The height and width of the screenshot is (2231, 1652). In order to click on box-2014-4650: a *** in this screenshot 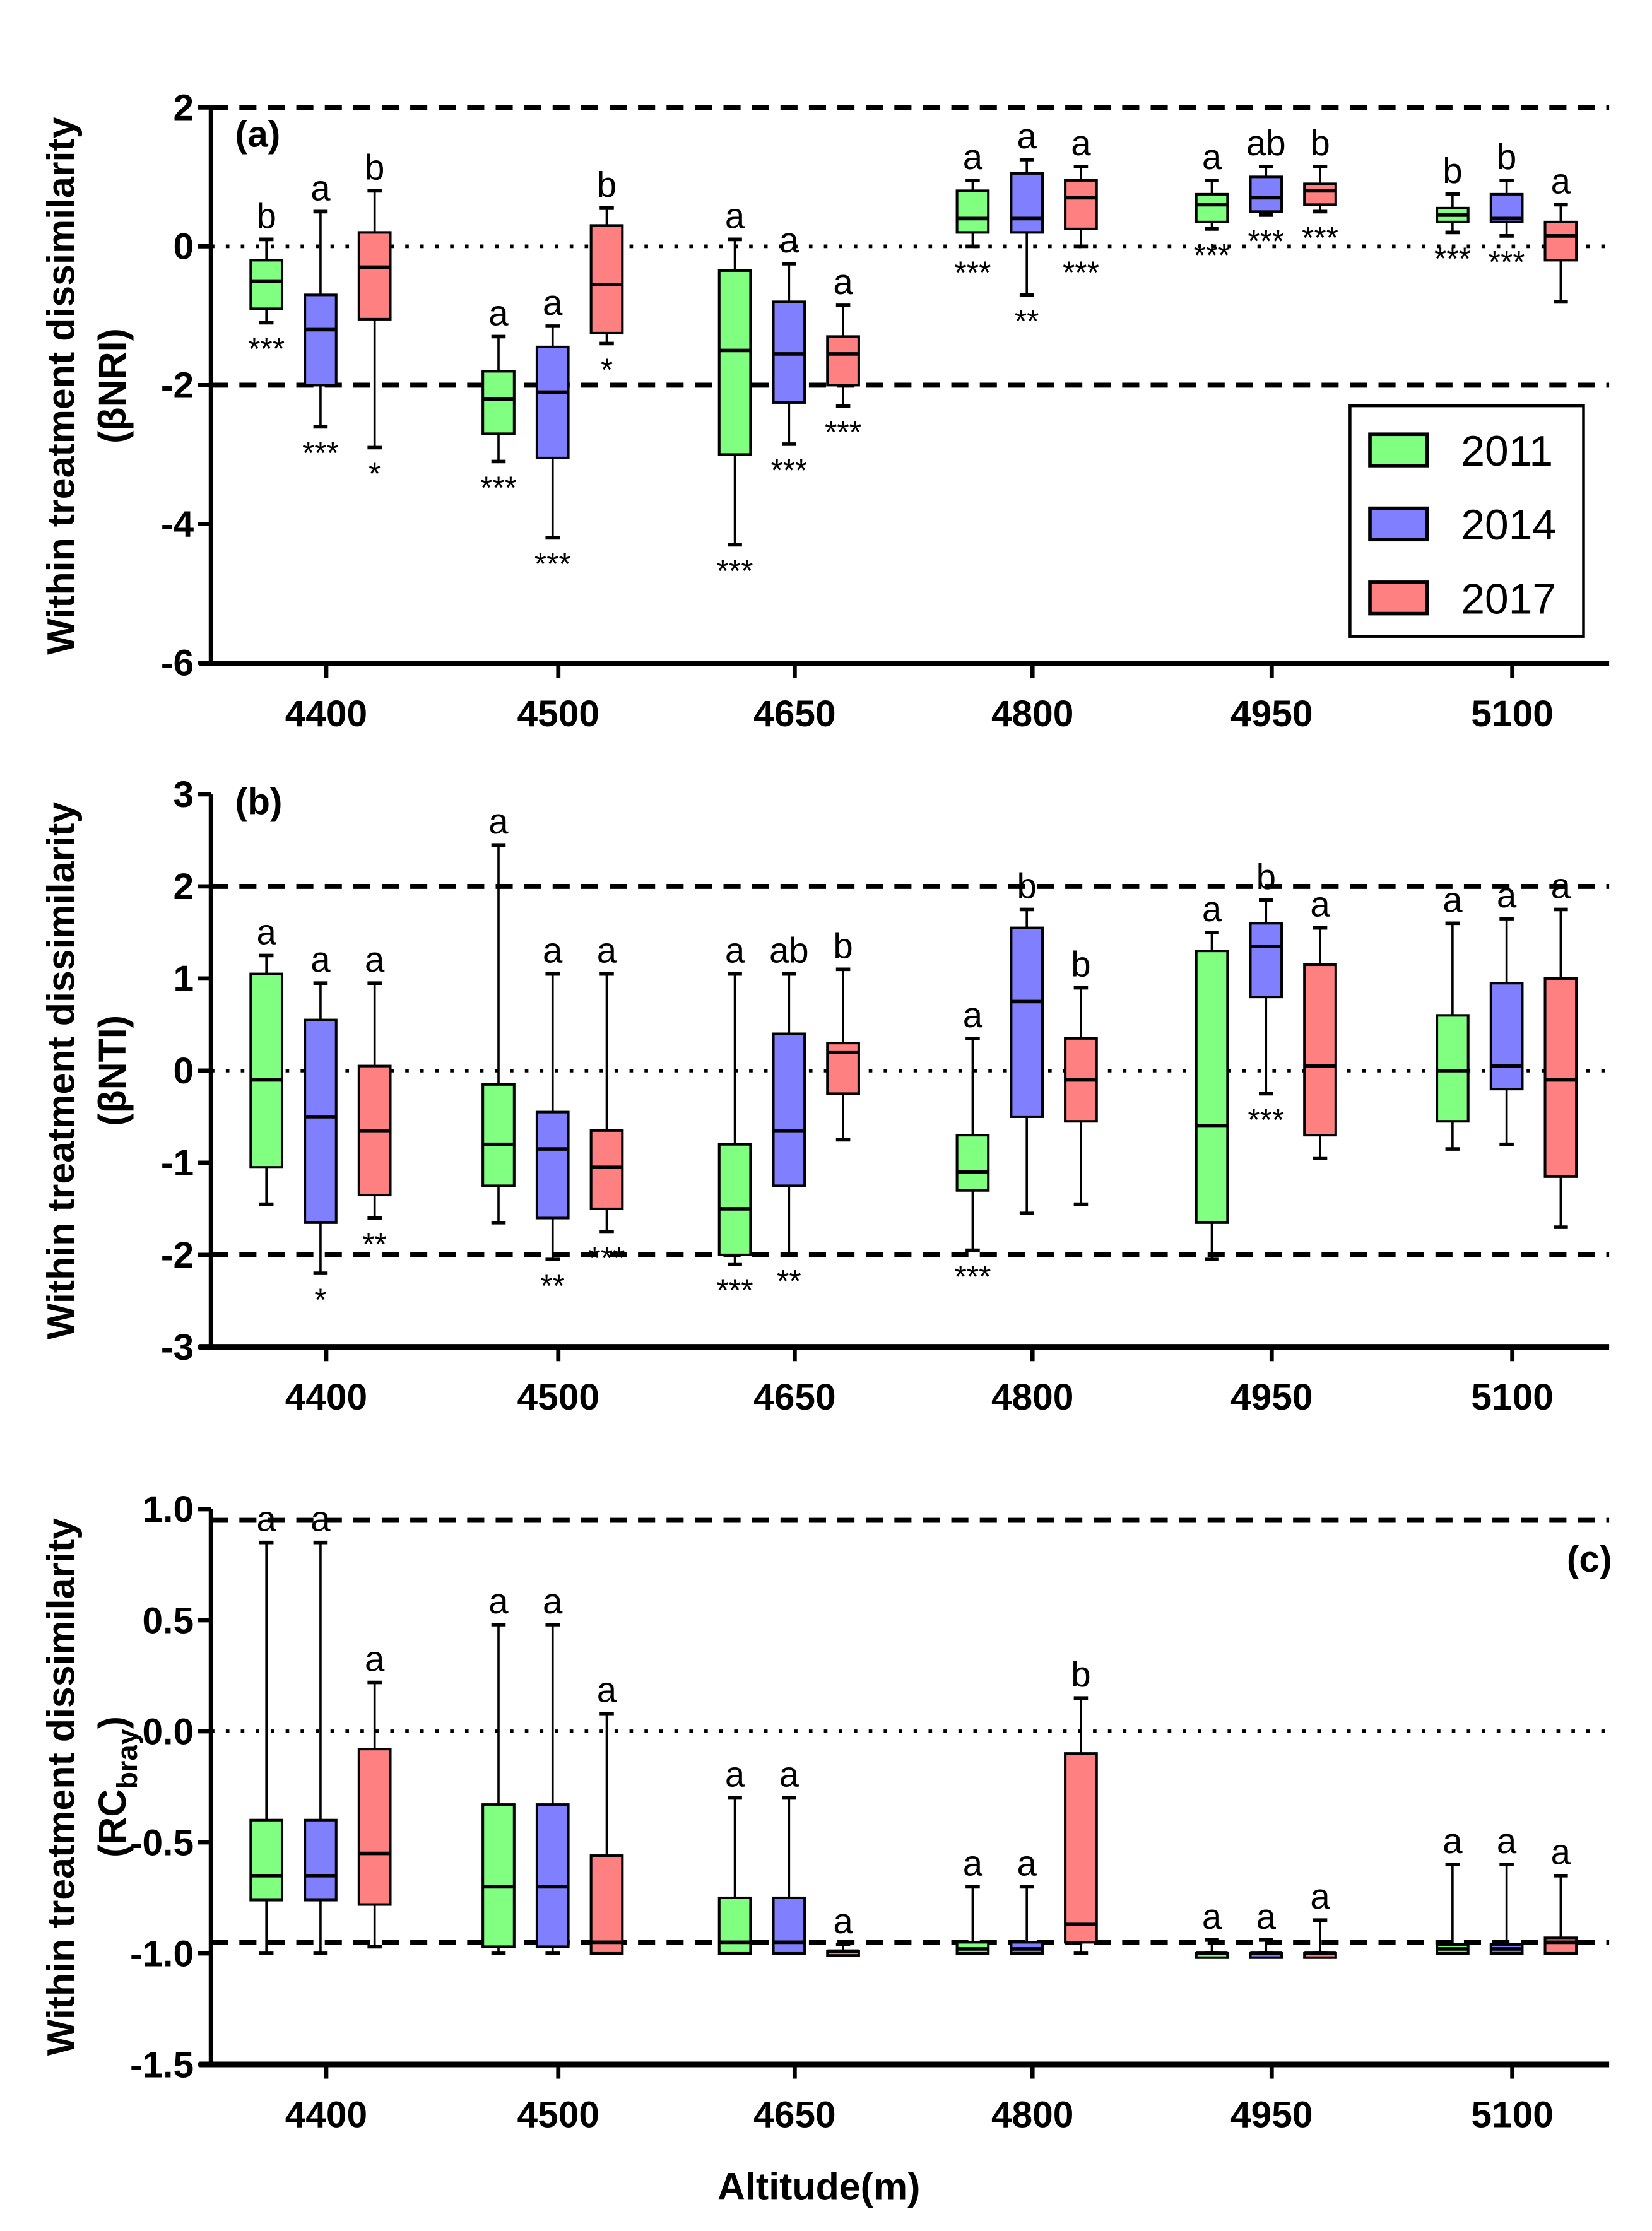, I will do `click(788, 354)`.